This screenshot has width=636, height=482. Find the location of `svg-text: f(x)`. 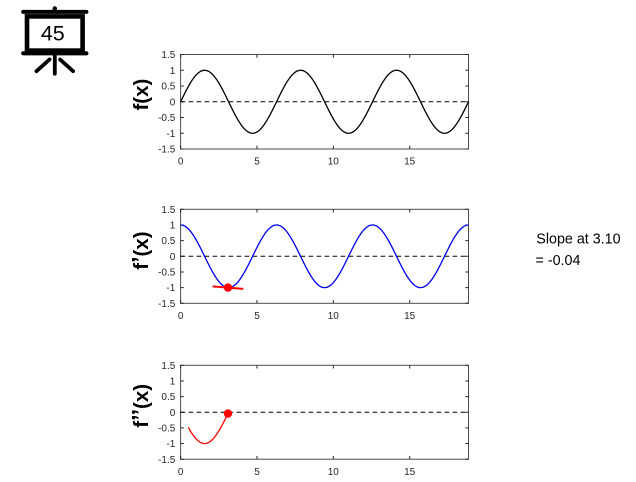

svg-text: f(x) is located at coordinates (141, 95).